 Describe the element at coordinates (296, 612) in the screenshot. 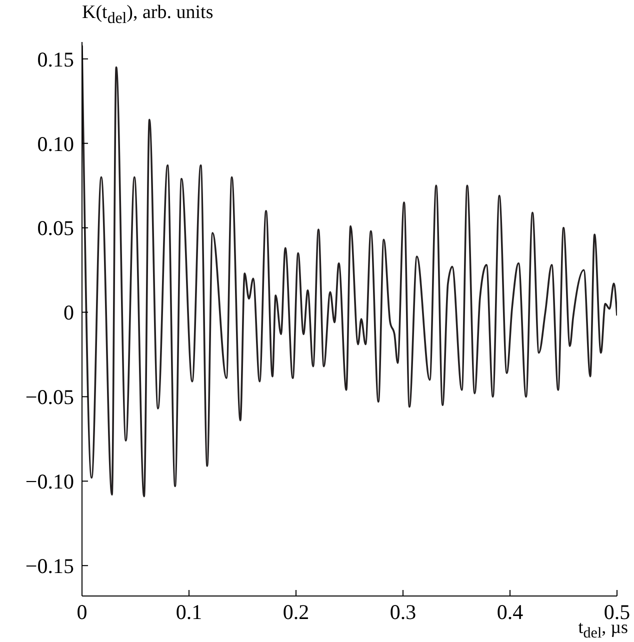

I see `x-tick-label: 0.2` at that location.